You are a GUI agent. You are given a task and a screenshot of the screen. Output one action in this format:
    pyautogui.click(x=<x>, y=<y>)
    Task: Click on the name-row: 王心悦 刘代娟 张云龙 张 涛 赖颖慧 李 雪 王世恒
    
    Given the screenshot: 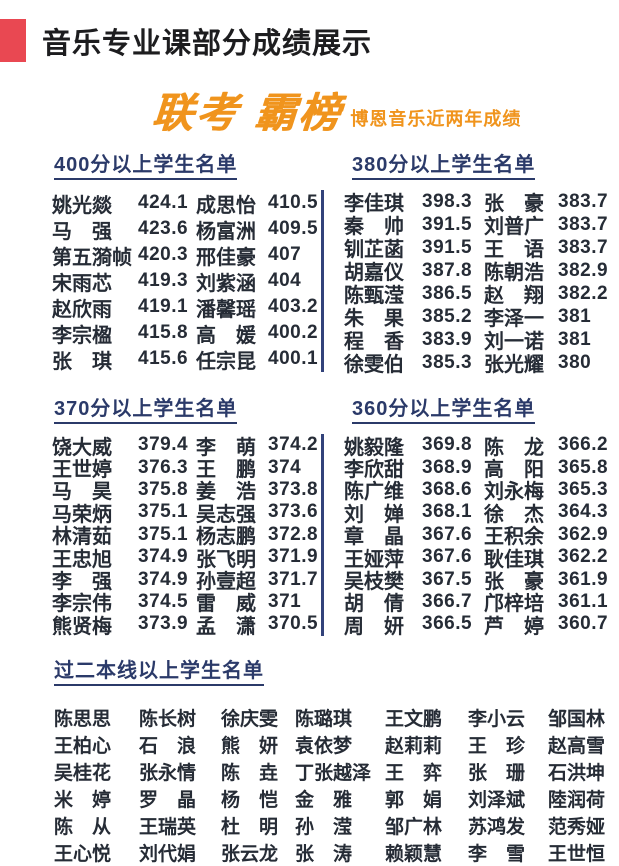 What is the action you would take?
    pyautogui.click(x=329, y=852)
    